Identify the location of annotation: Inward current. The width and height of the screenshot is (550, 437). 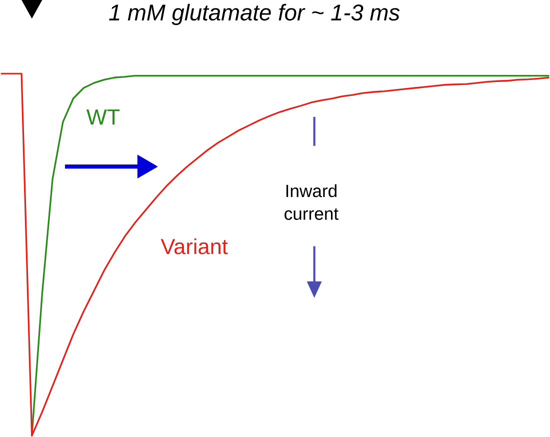
(311, 202).